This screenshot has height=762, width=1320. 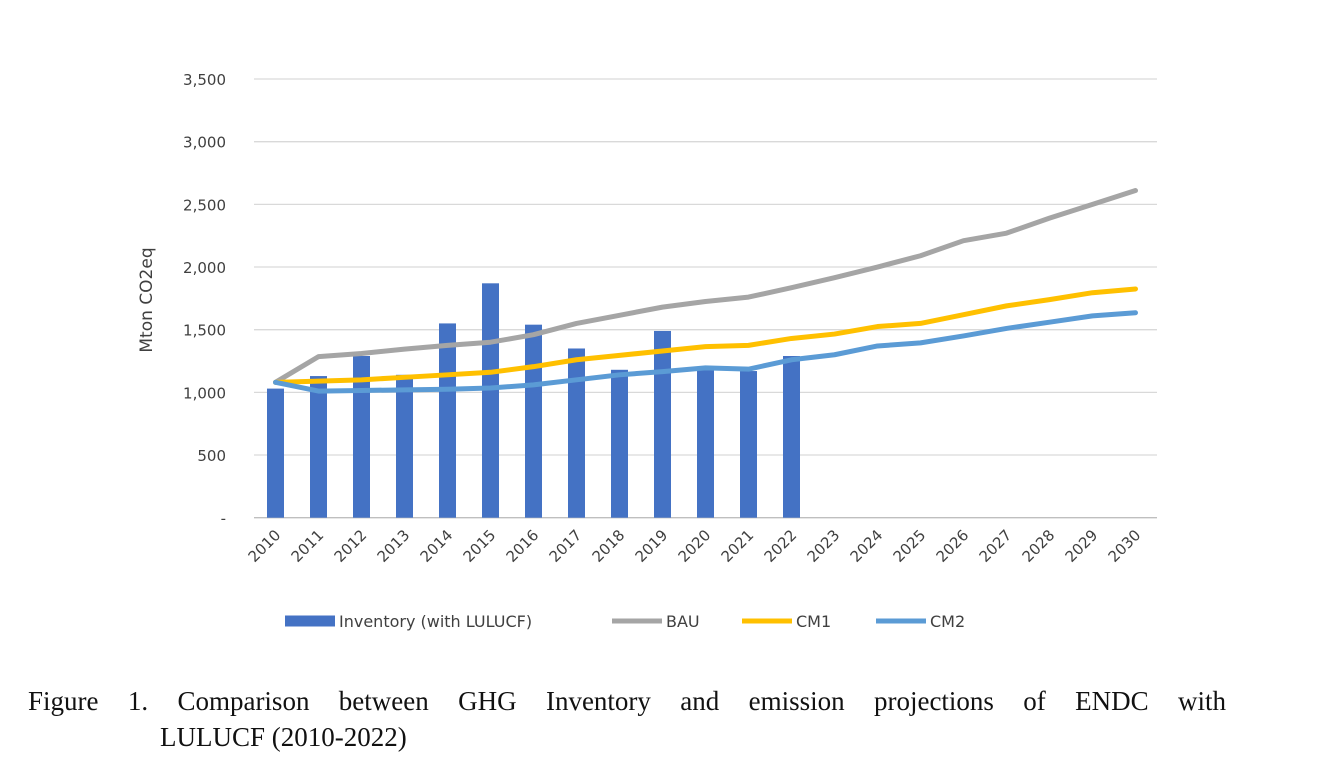 I want to click on bar-2020, so click(x=705, y=443).